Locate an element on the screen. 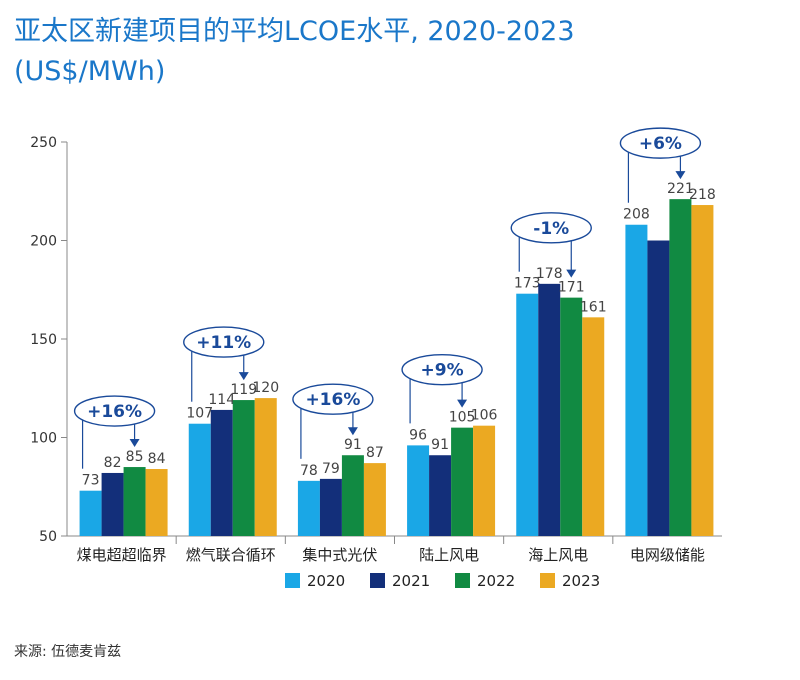 Image resolution: width=800 pixels, height=680 pixels. data-label: 208 is located at coordinates (636, 215).